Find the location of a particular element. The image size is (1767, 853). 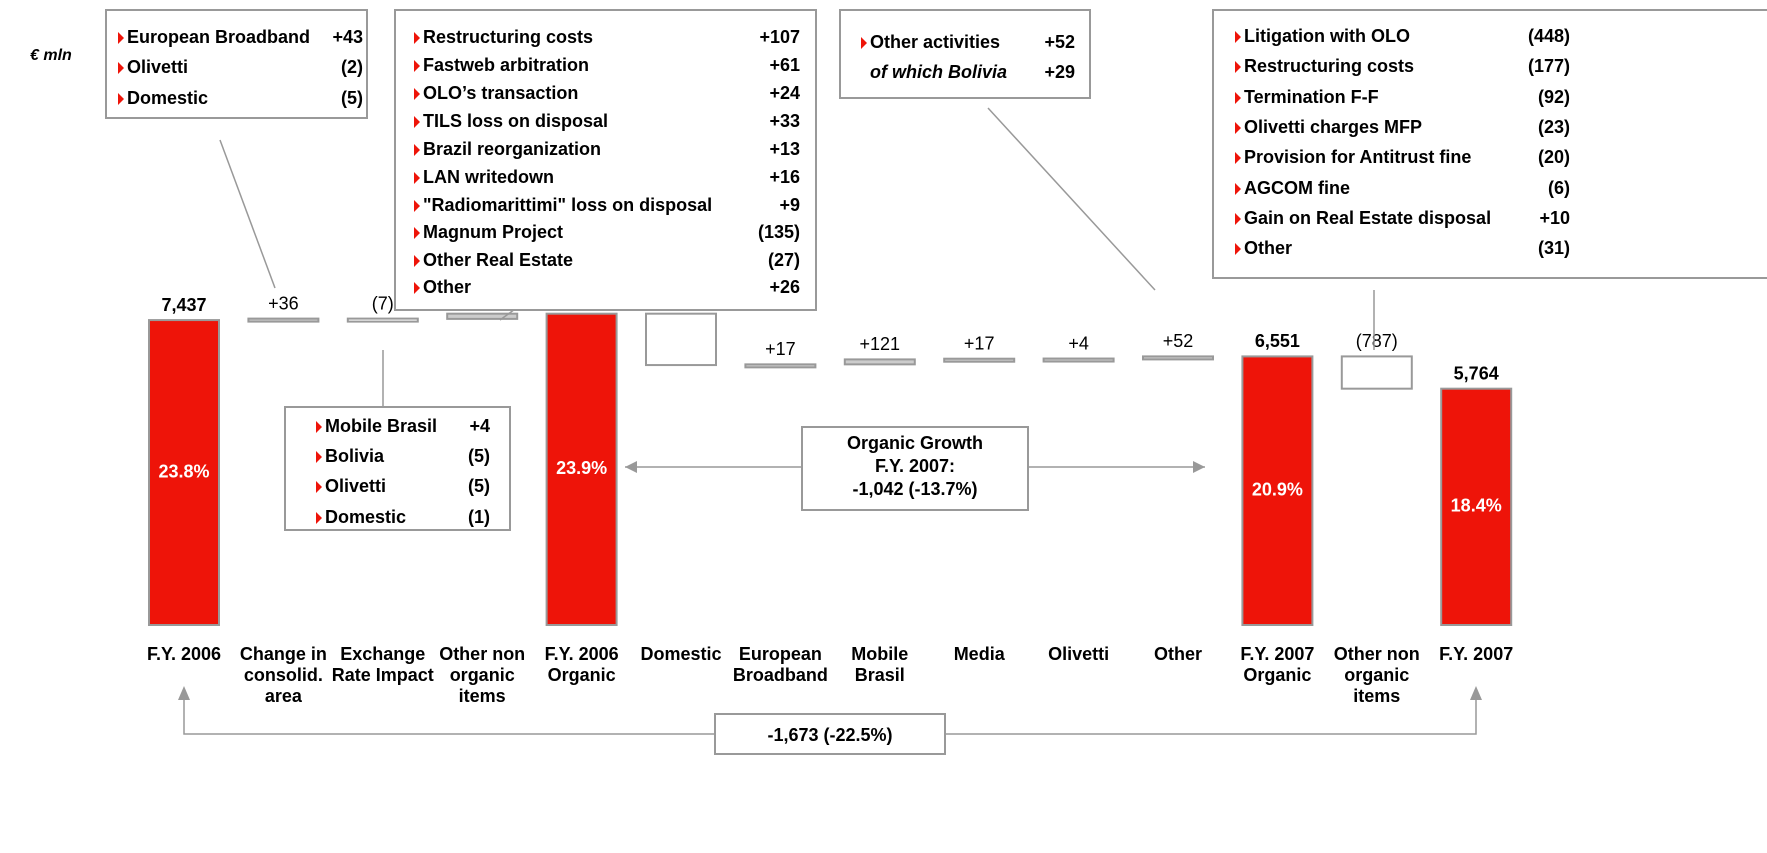

total-change-box is located at coordinates (830, 734).